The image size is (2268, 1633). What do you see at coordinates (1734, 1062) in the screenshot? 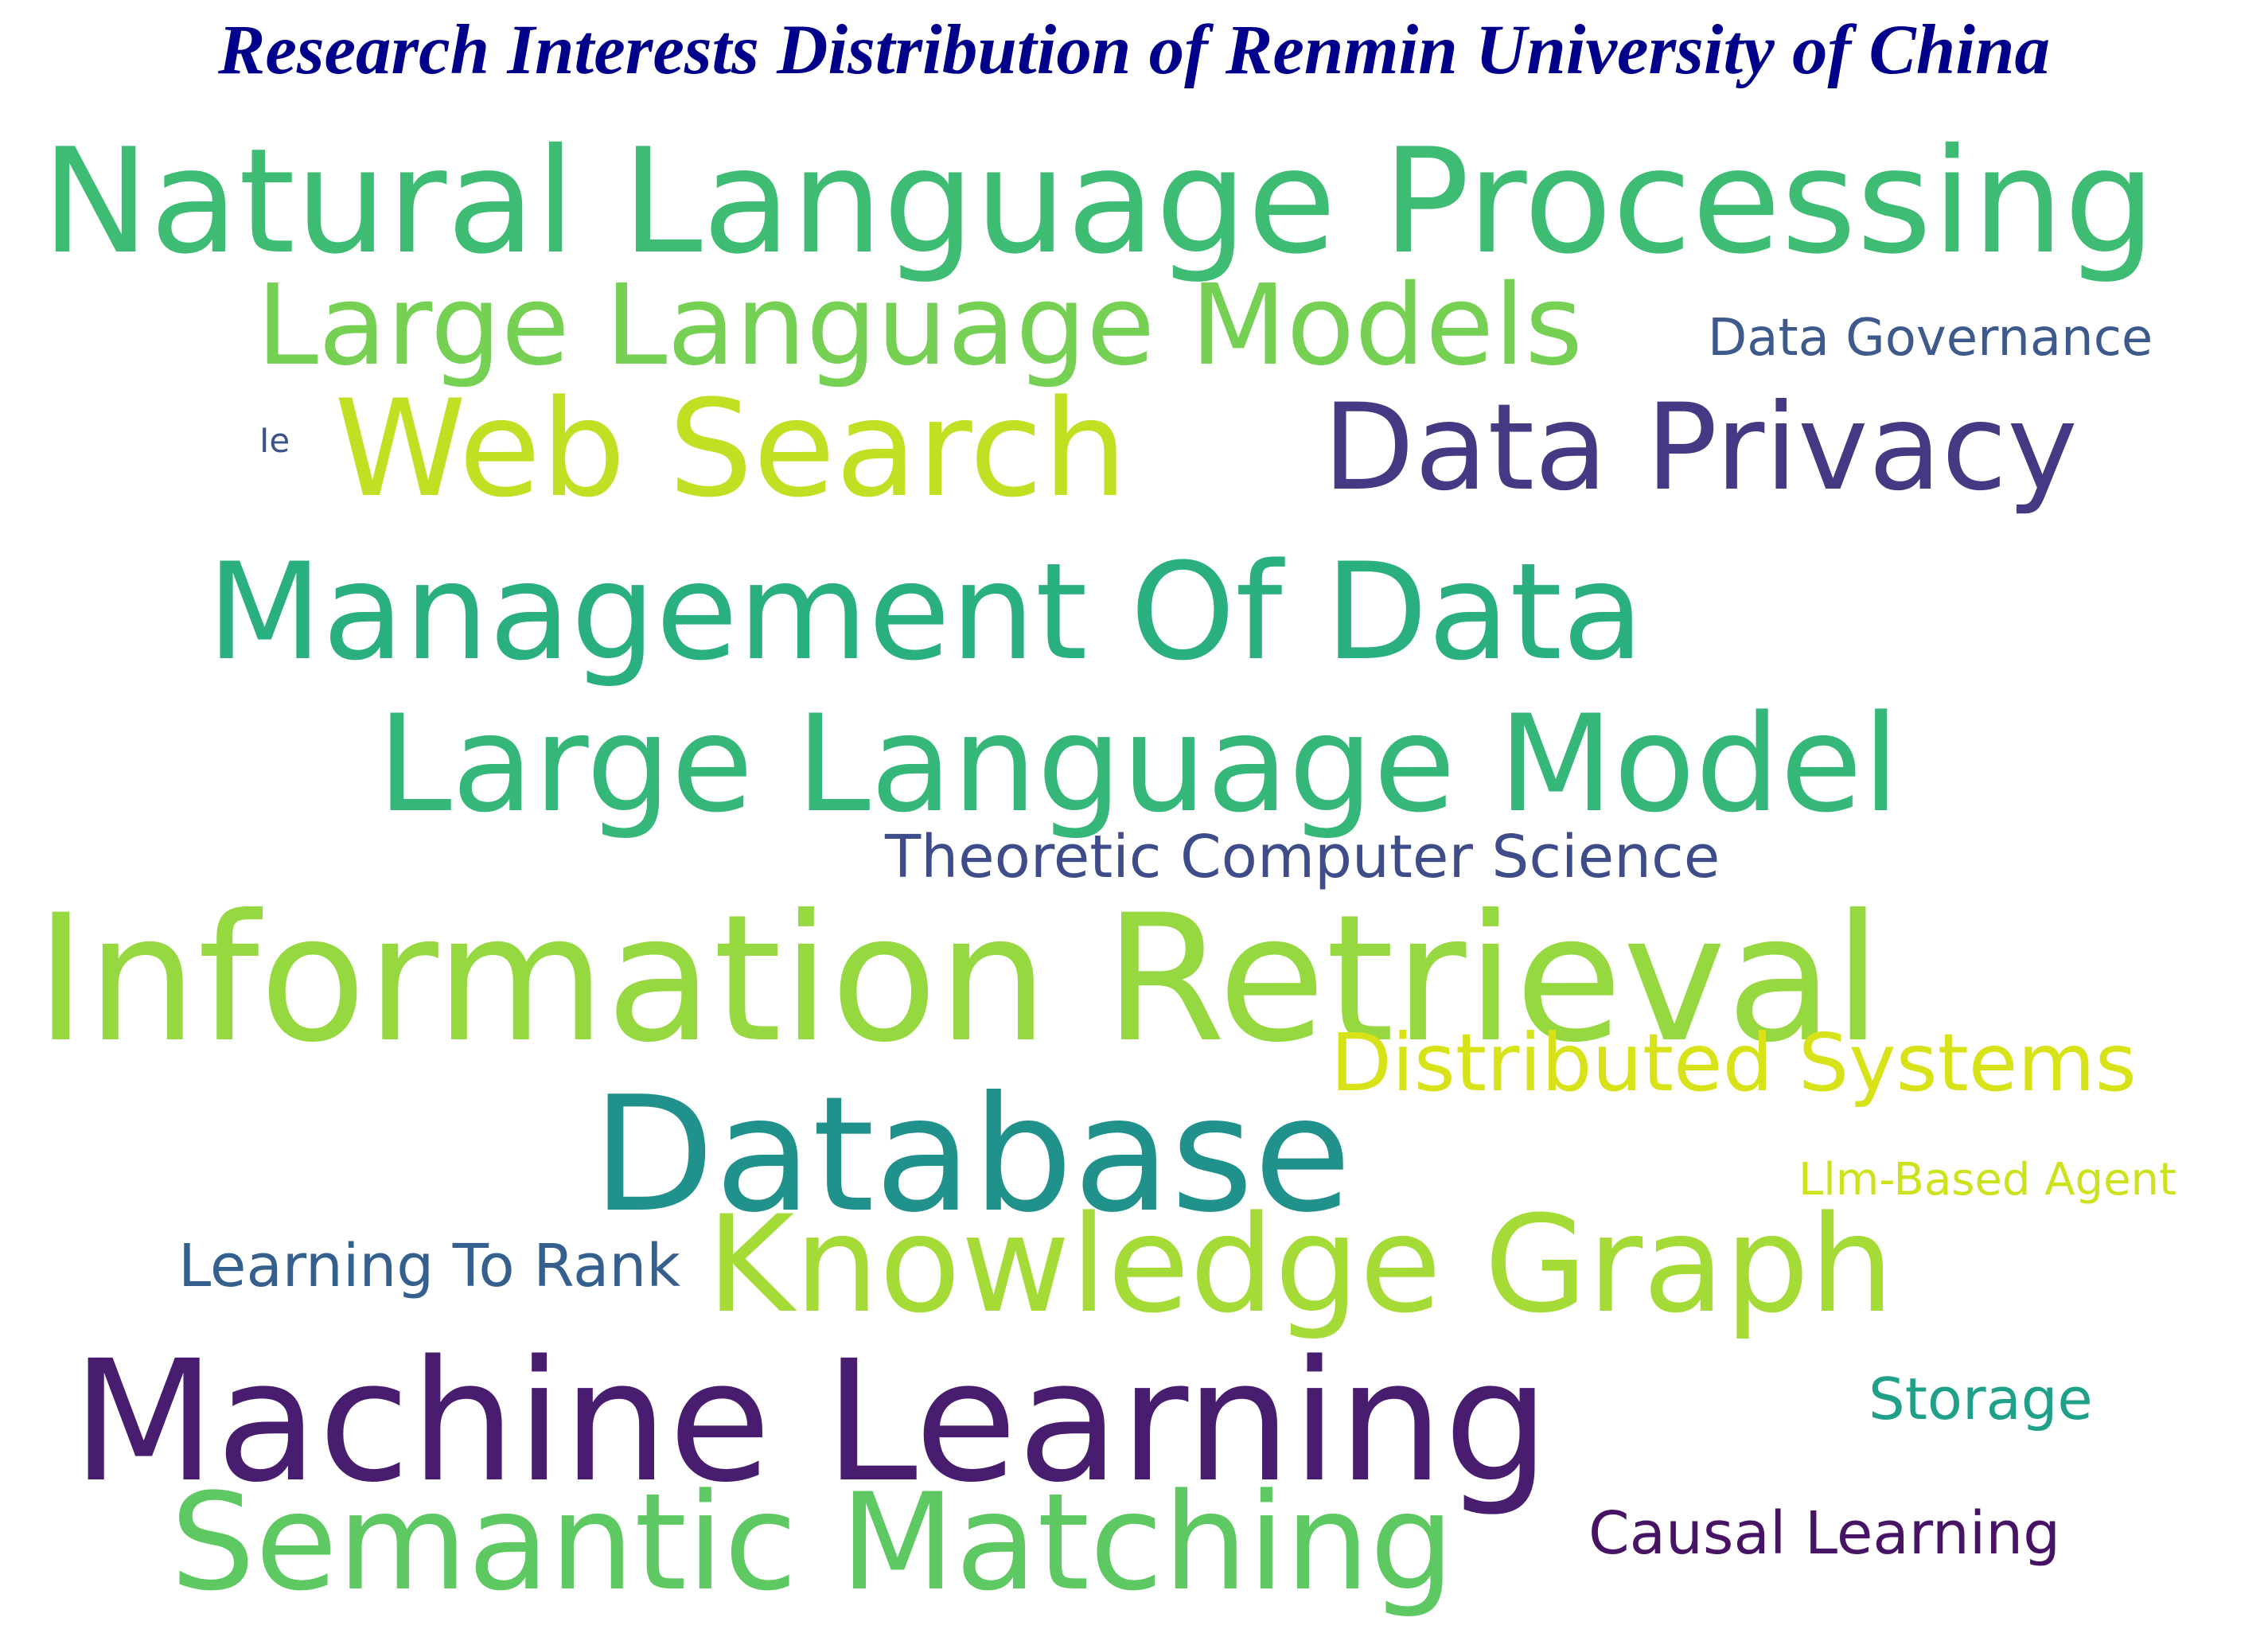
I see `word-distributed-systems: Distributed Systems` at bounding box center [1734, 1062].